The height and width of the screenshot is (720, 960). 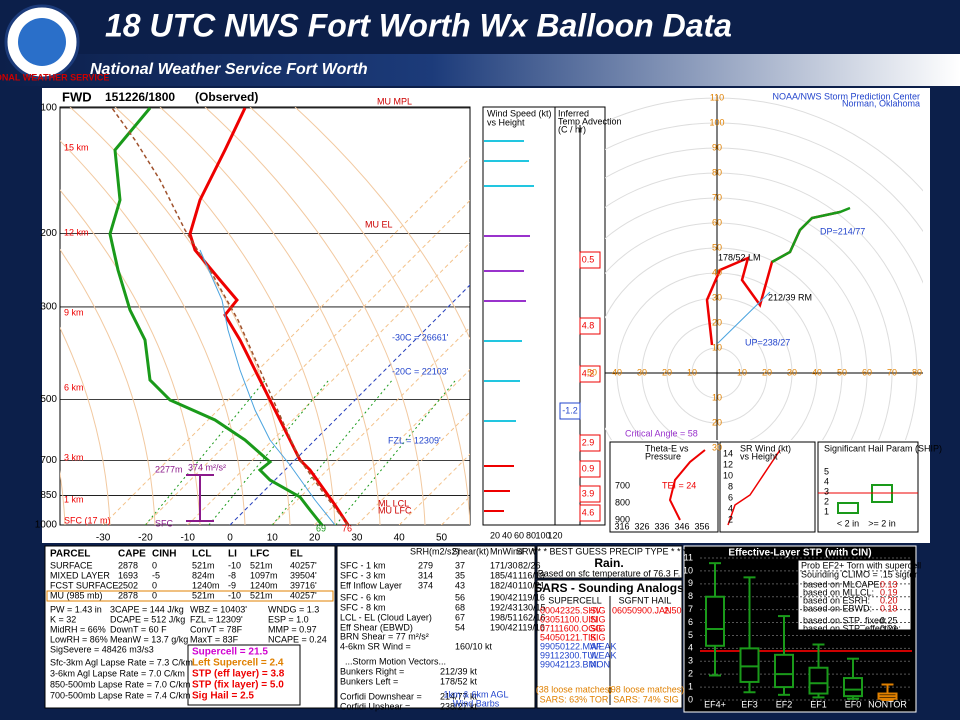 What do you see at coordinates (214, 639) in the screenshot?
I see `label: MaxT = 83F` at bounding box center [214, 639].